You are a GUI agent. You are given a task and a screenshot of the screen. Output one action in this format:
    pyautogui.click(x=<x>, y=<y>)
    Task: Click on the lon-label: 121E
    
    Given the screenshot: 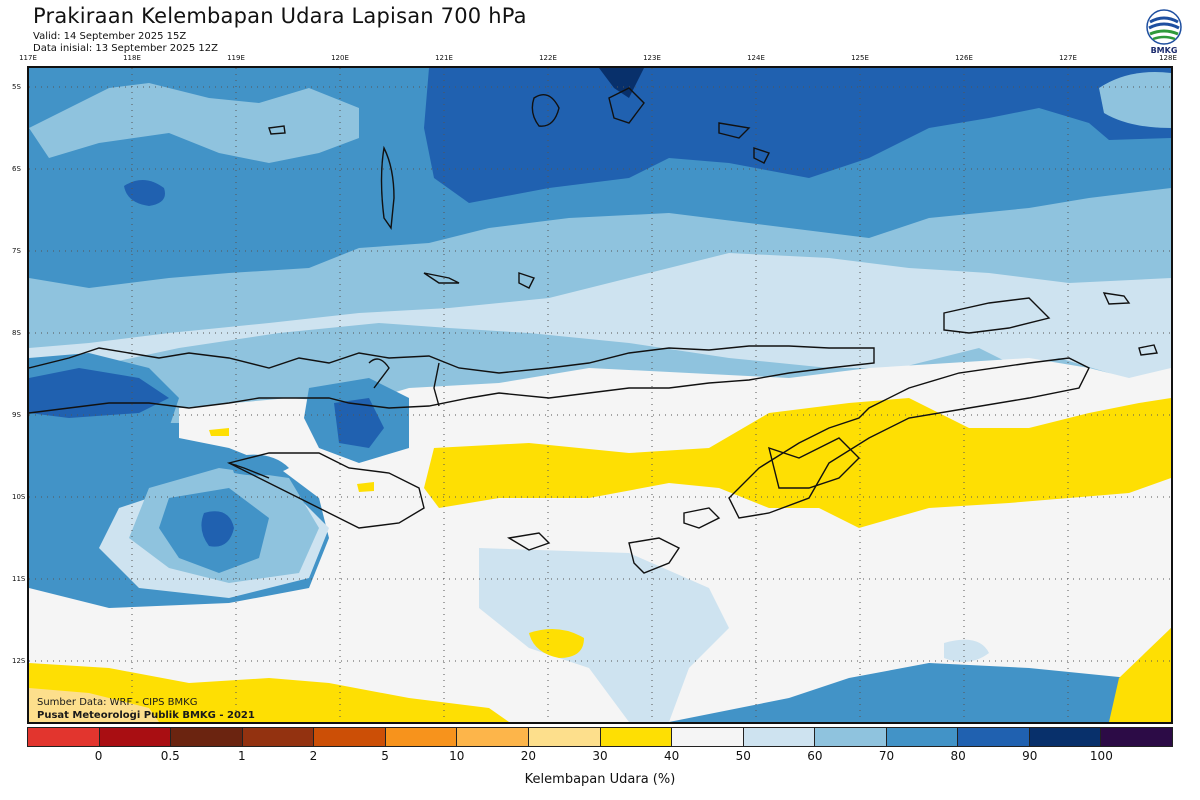 What is the action you would take?
    pyautogui.click(x=444, y=58)
    